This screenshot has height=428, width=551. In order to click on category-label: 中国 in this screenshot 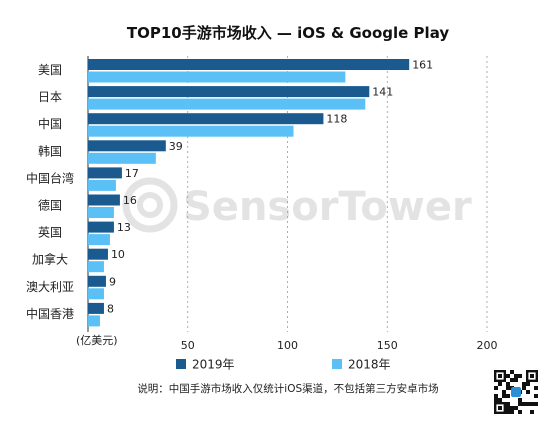, I will do `click(50, 123)`.